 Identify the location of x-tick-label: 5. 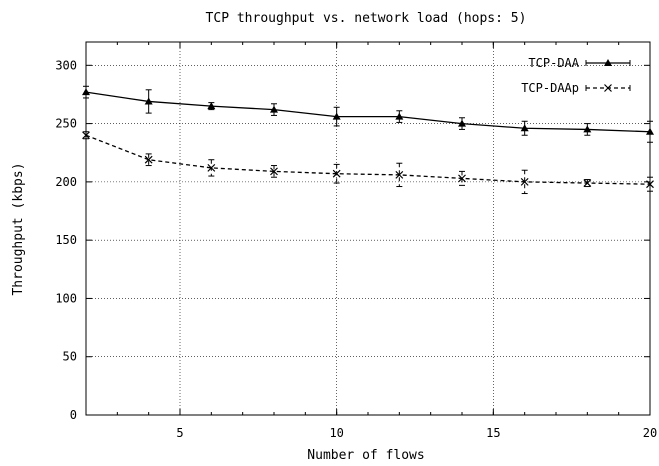
(179, 433).